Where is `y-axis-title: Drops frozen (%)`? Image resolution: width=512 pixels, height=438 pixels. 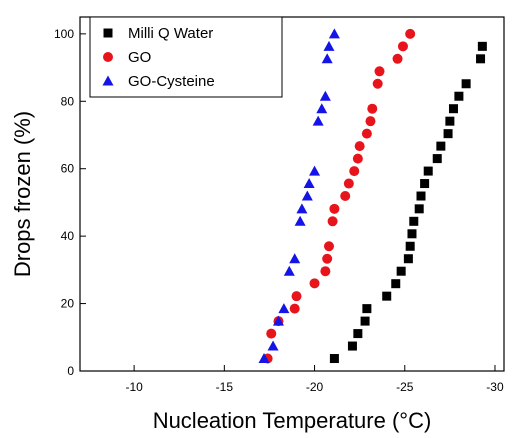 y-axis-title: Drops frozen (%) is located at coordinates (22, 194).